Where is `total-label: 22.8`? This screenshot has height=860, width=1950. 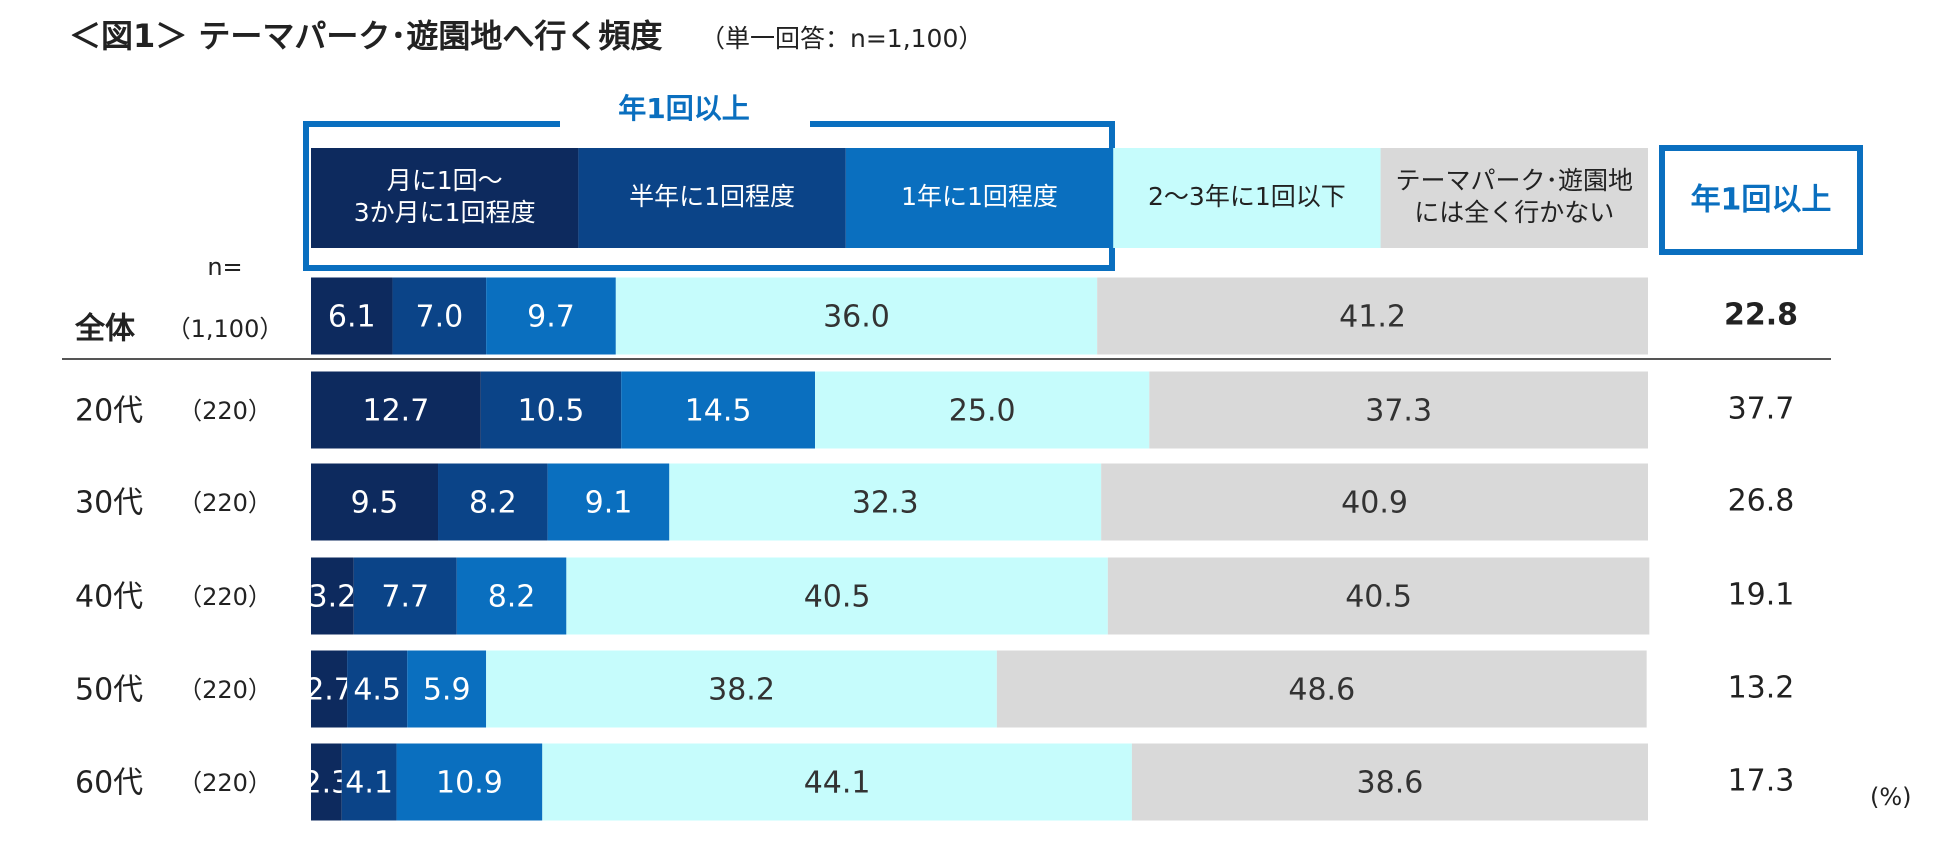 total-label: 22.8 is located at coordinates (1761, 315).